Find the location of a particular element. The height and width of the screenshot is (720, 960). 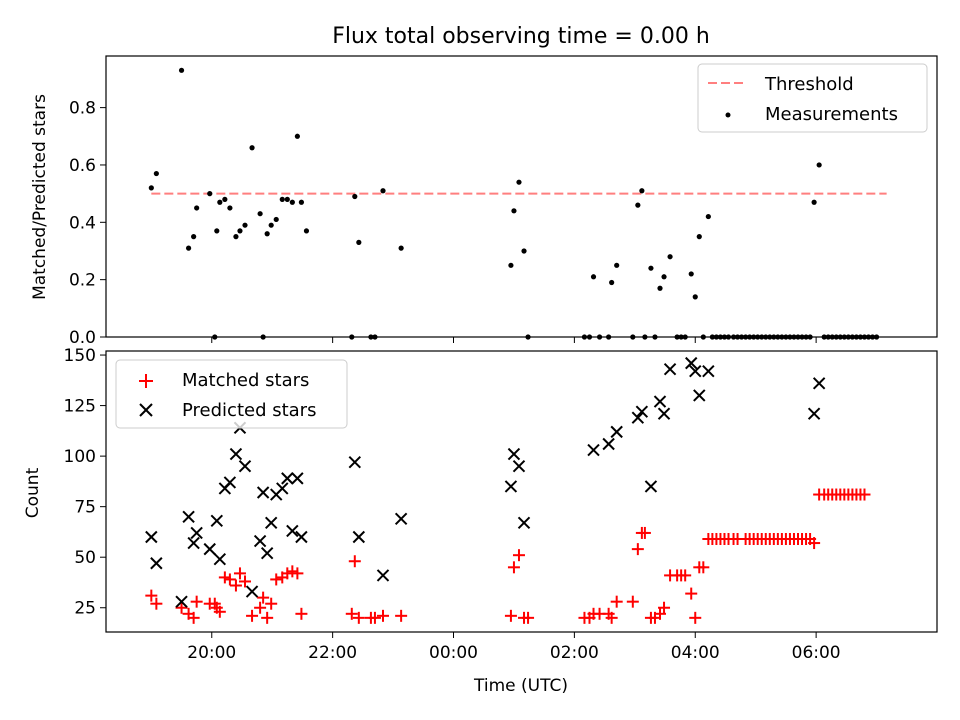

ratio-x-ticks is located at coordinates (514, 340).